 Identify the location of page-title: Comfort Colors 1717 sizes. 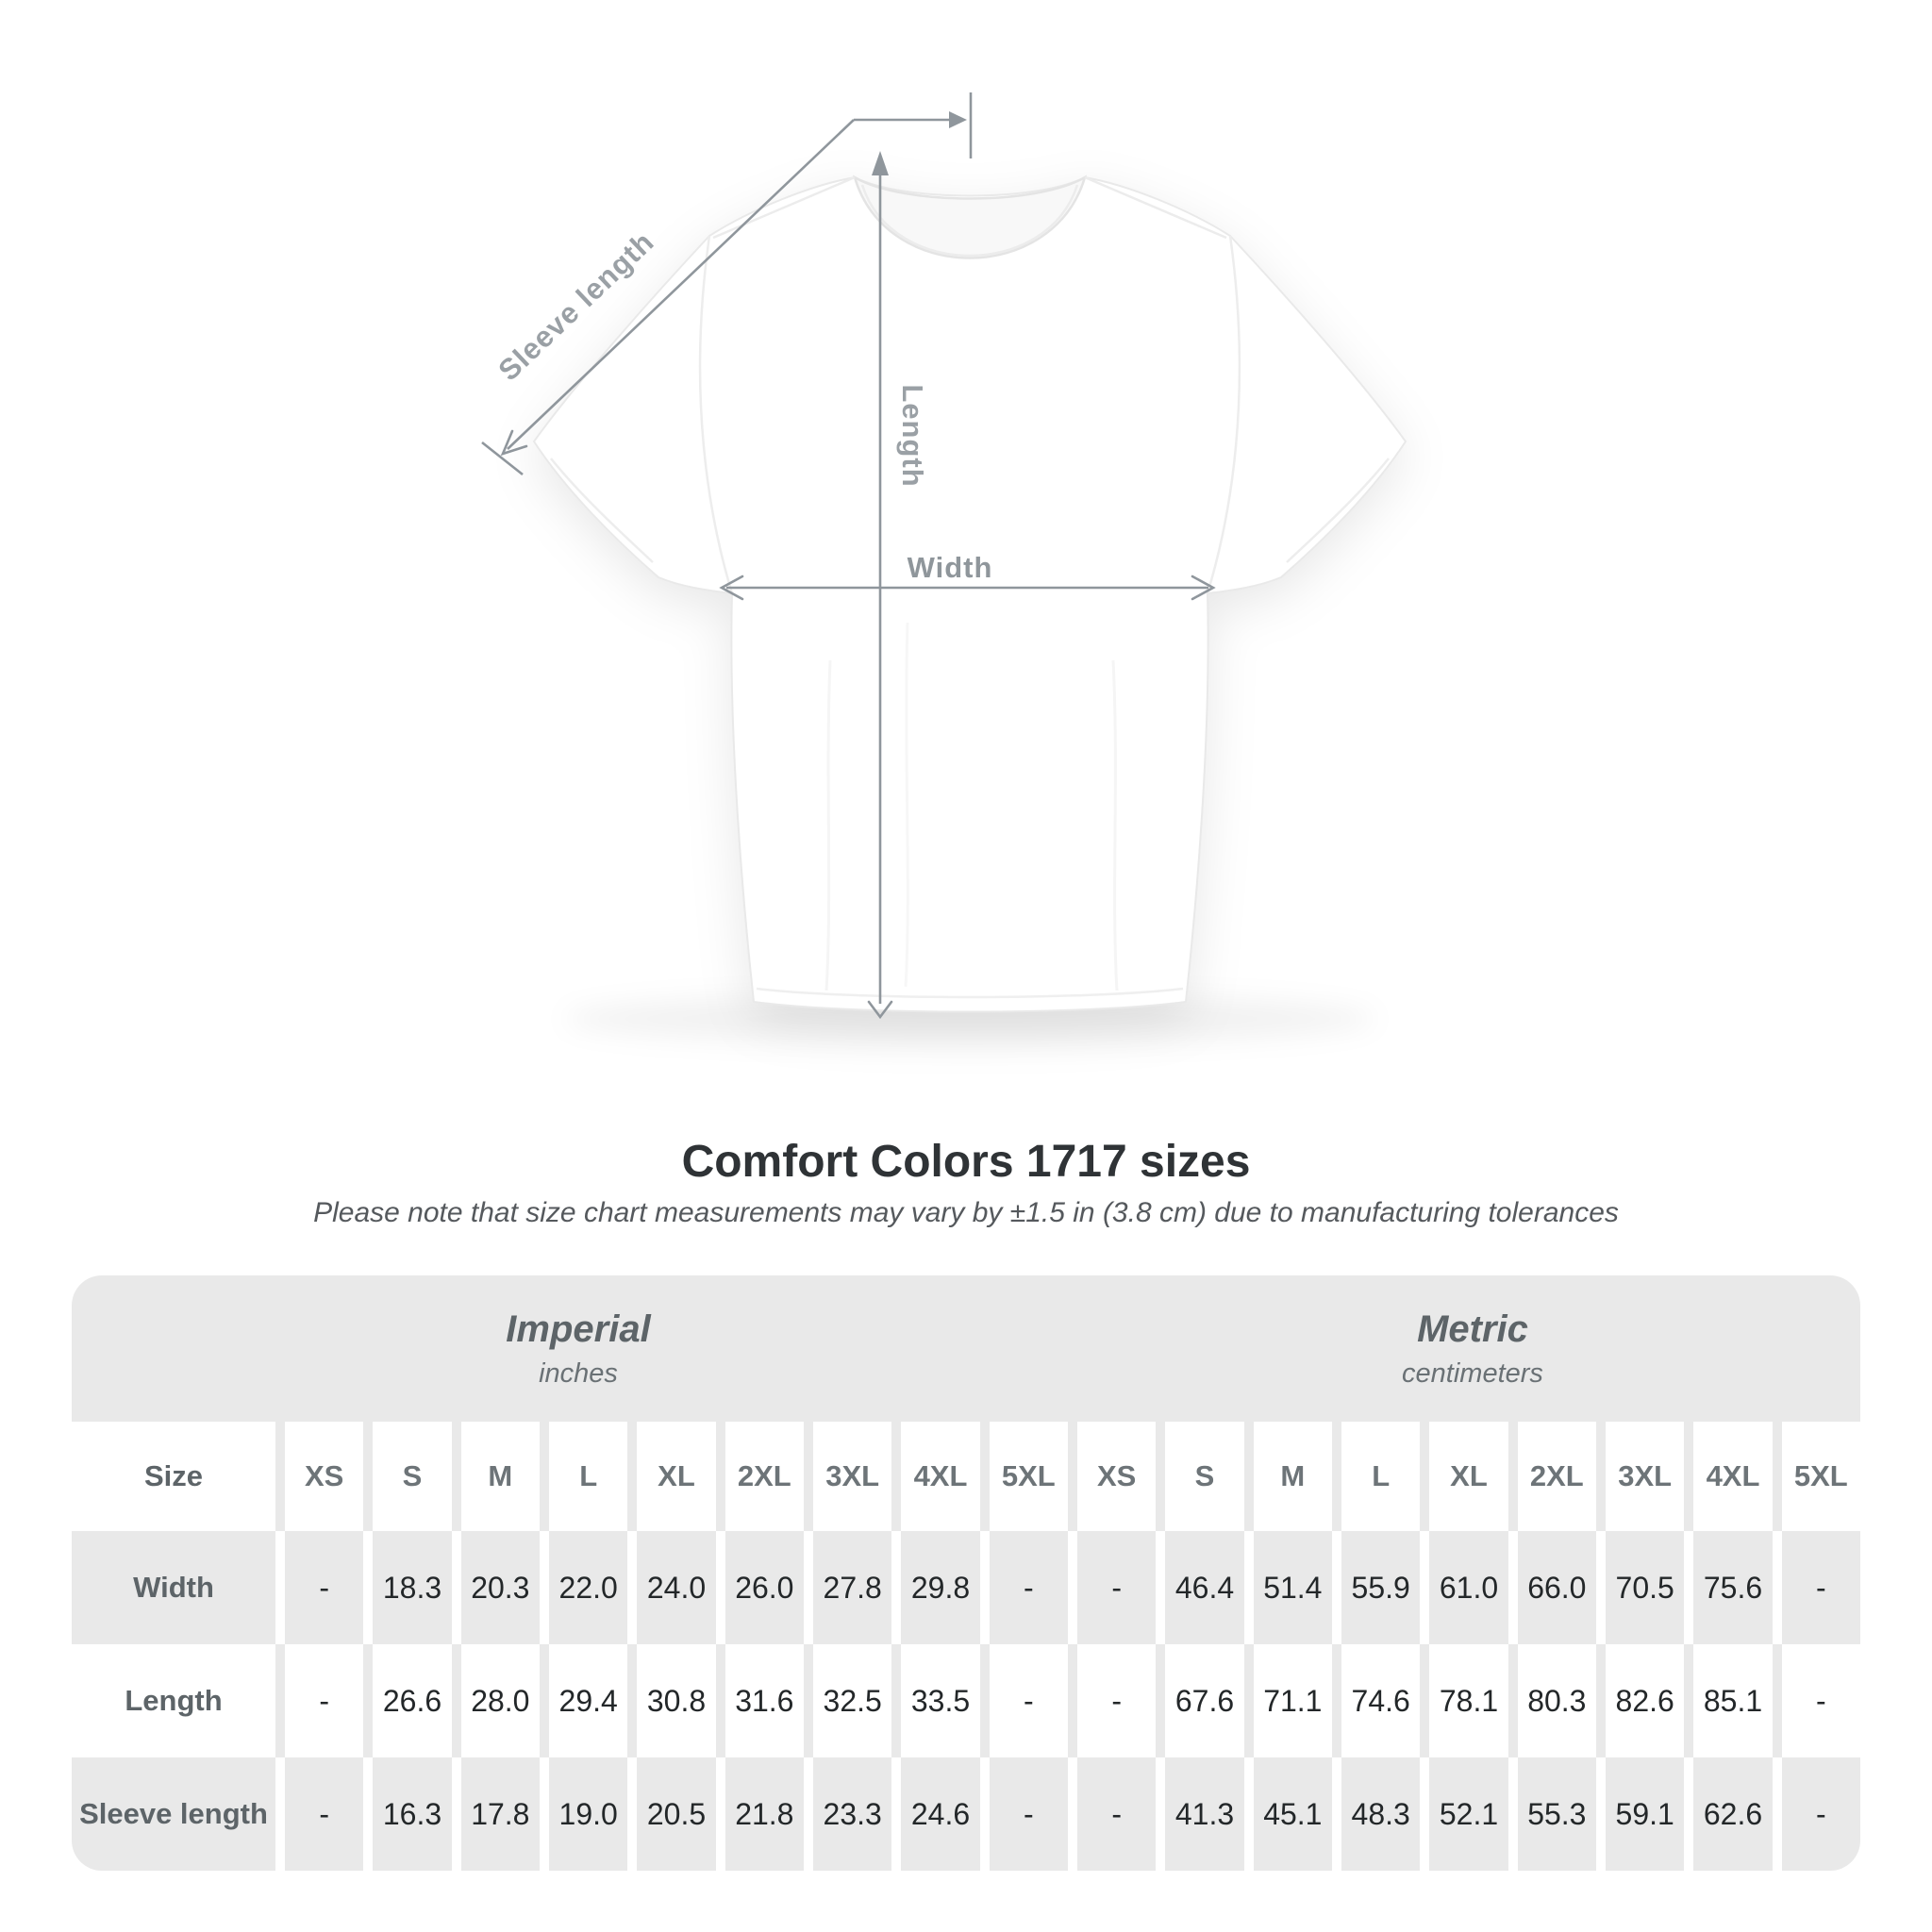
(966, 1162).